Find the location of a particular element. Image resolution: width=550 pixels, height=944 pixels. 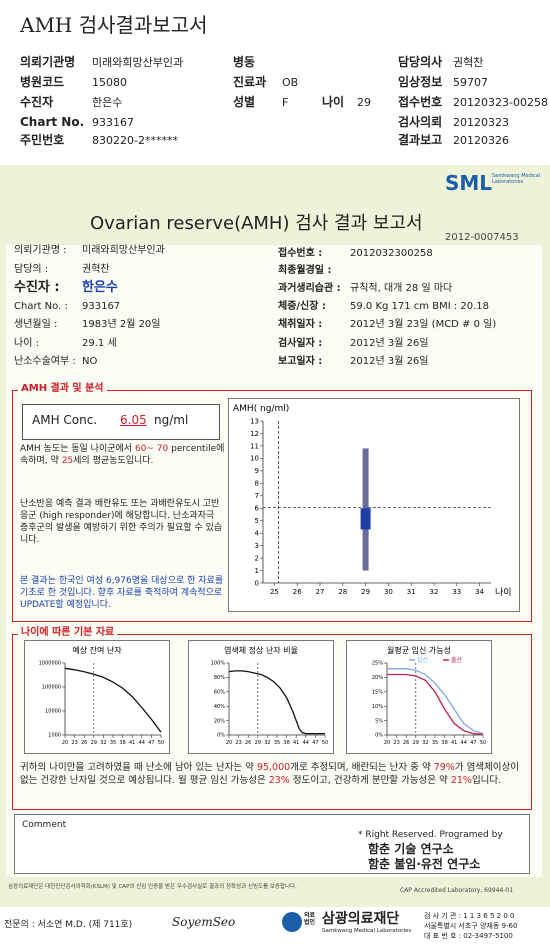

org-emblem is located at coordinates (292, 922).